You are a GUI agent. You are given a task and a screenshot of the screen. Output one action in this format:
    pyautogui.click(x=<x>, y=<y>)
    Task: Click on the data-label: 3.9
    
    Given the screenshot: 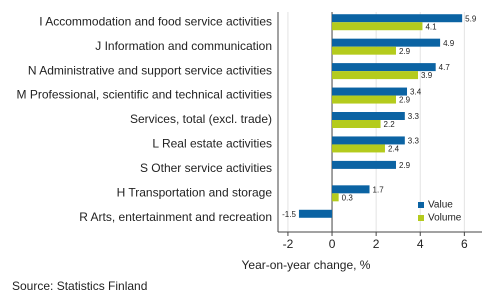 What is the action you would take?
    pyautogui.click(x=427, y=75)
    